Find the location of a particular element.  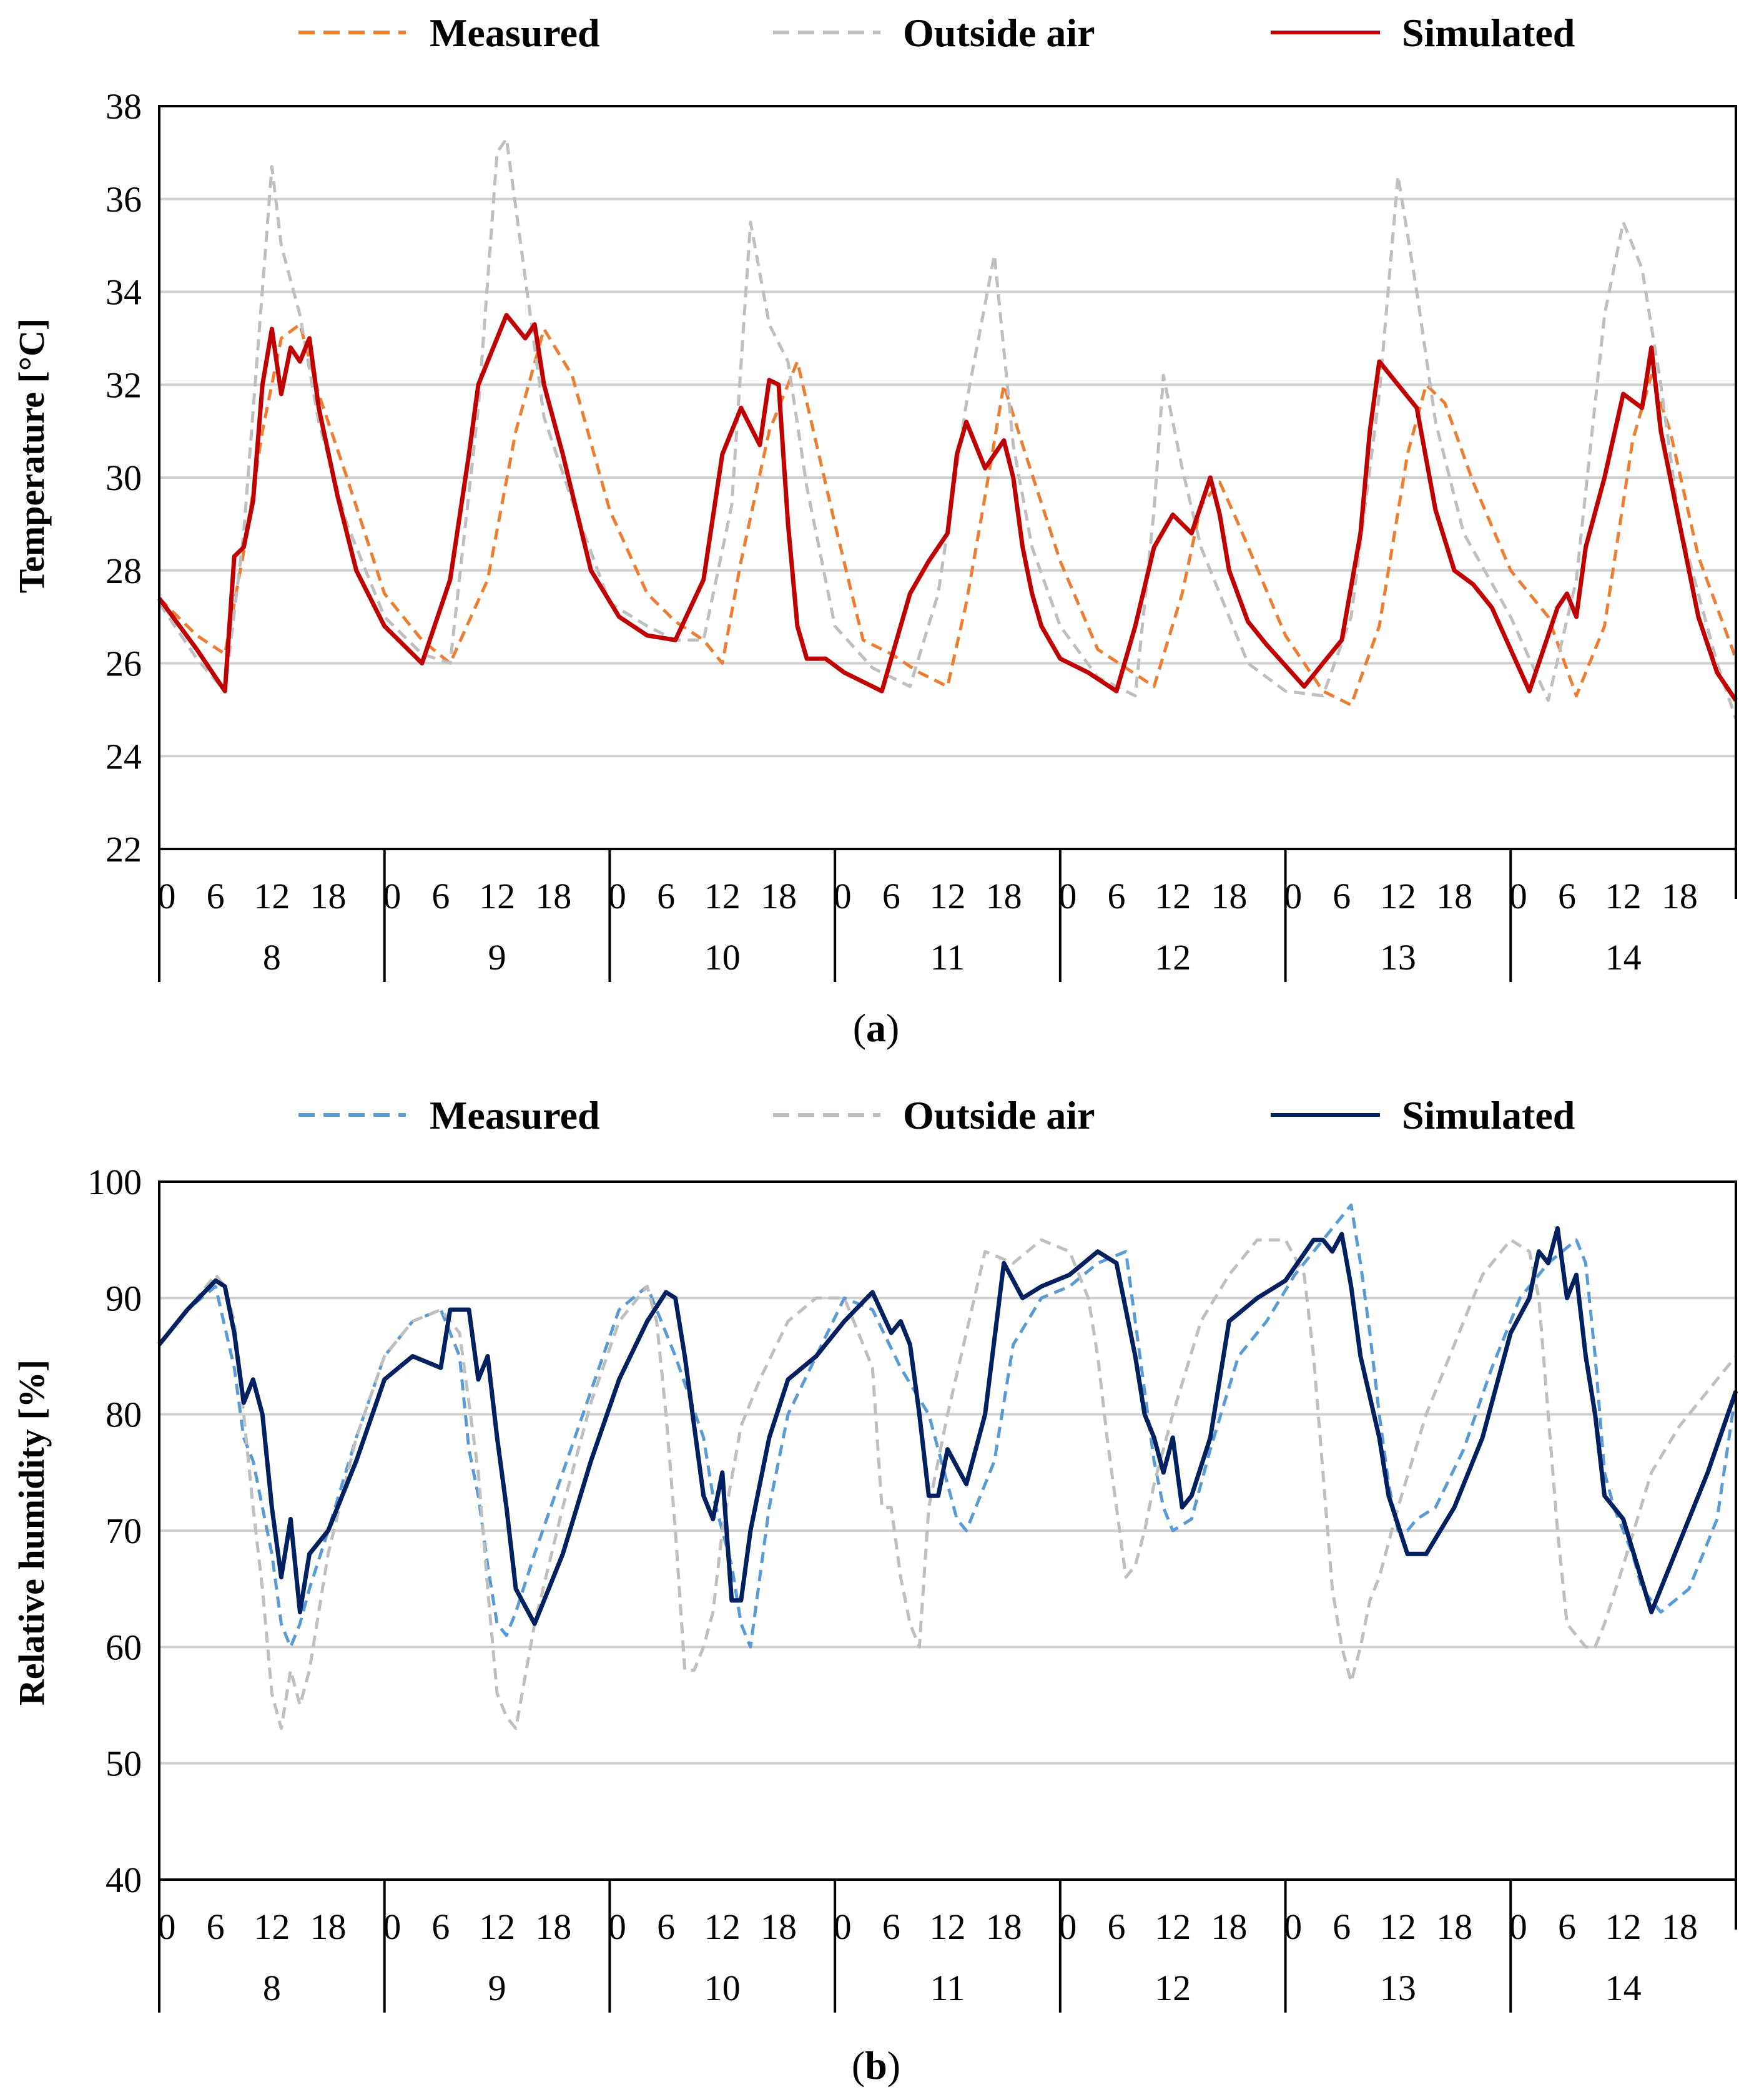

y-tick-labels: 22 24 26 28 30 32 34 36 38 is located at coordinates (124, 478).